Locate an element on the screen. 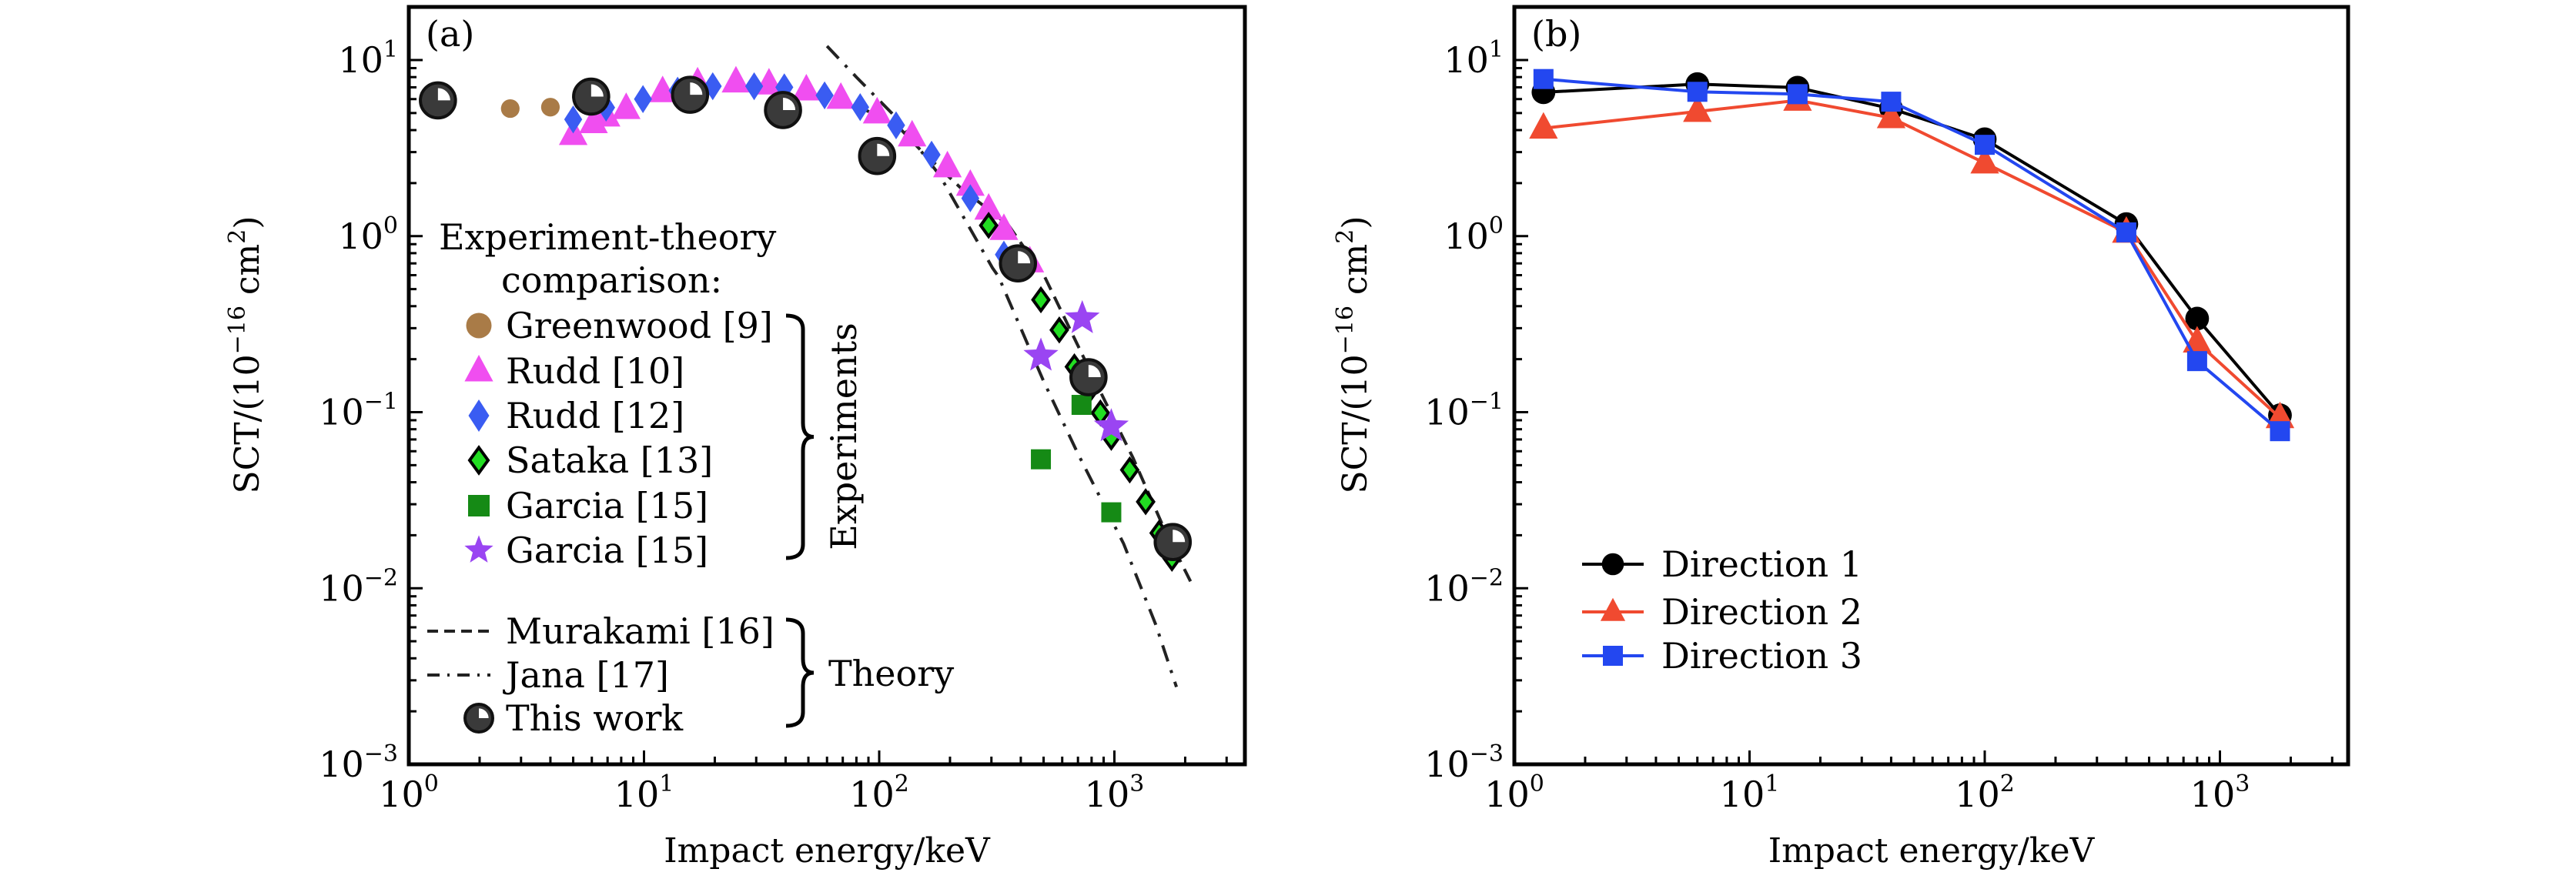  x-tick-label: 10³ is located at coordinates (2220, 792).